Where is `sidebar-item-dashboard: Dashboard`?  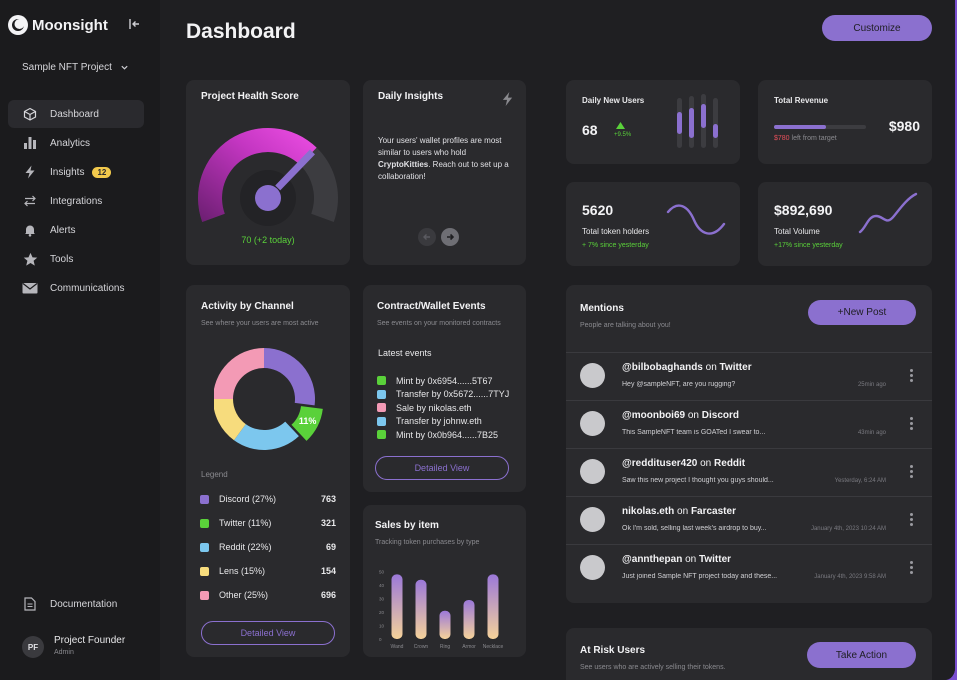 sidebar-item-dashboard: Dashboard is located at coordinates (76, 114).